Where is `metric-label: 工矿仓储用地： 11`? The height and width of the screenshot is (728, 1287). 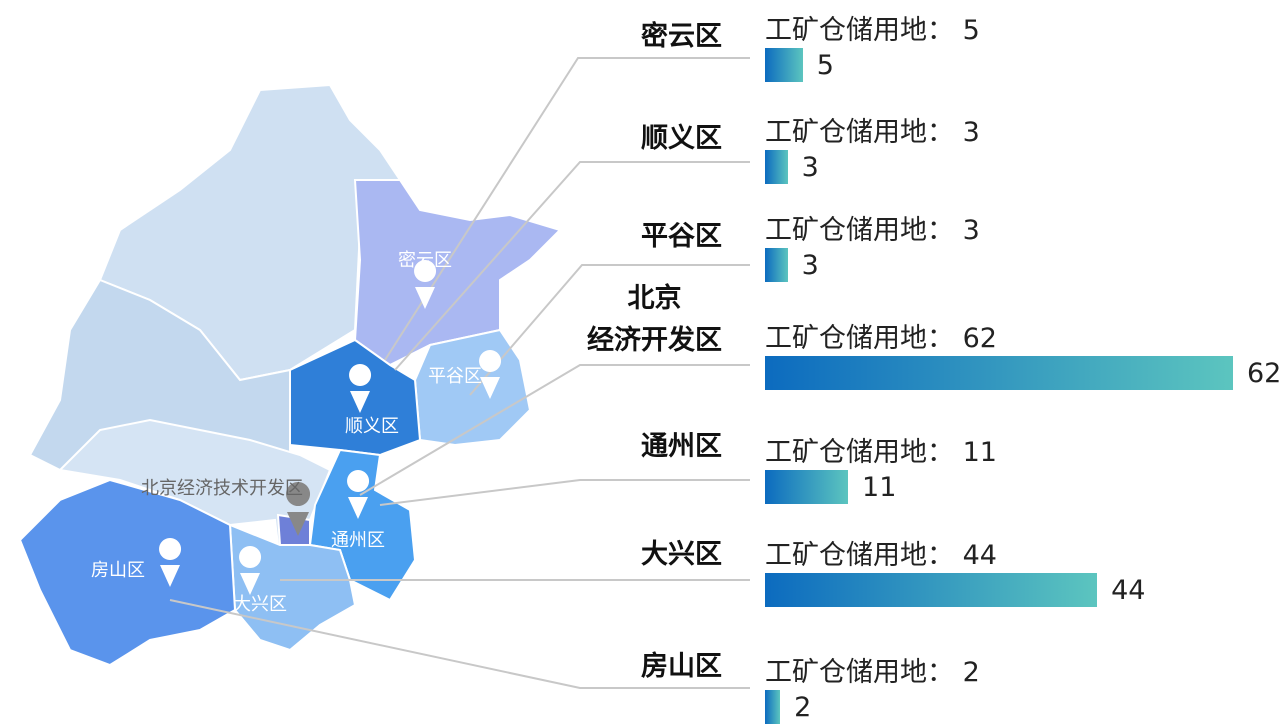
metric-label: 工矿仓储用地： 11 is located at coordinates (881, 449).